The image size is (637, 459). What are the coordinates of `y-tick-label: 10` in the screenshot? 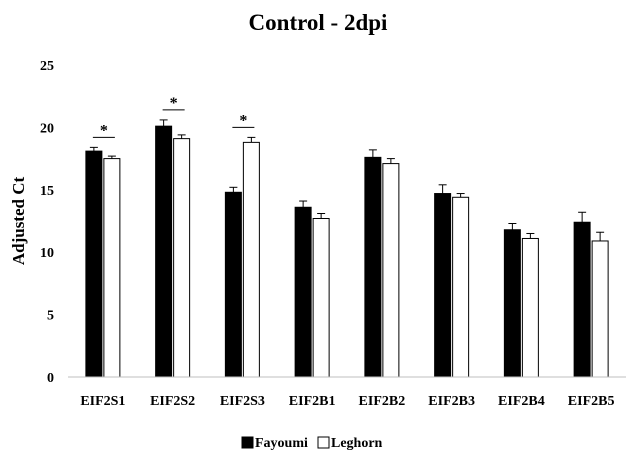 It's located at (47, 253).